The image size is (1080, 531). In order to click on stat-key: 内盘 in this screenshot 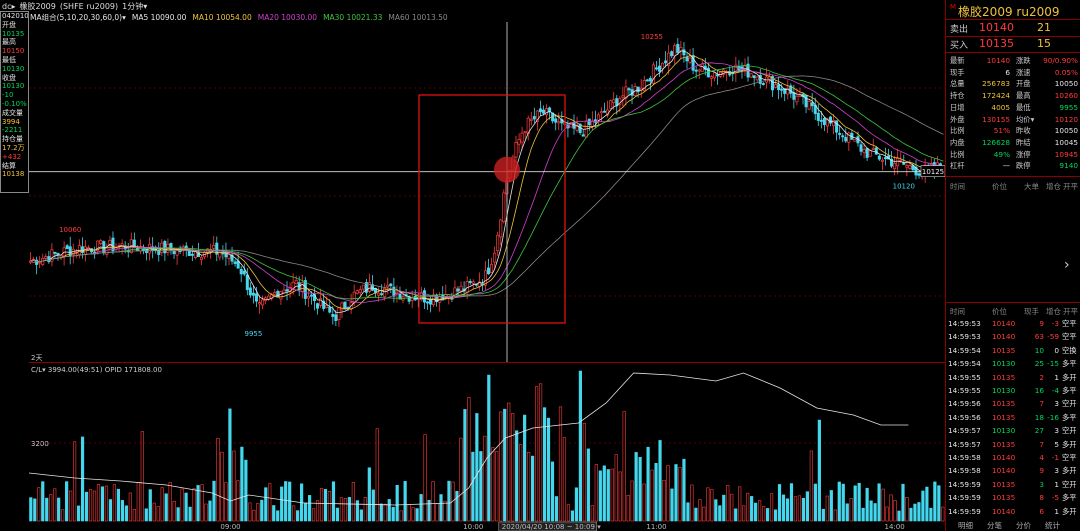, I will do `click(957, 142)`.